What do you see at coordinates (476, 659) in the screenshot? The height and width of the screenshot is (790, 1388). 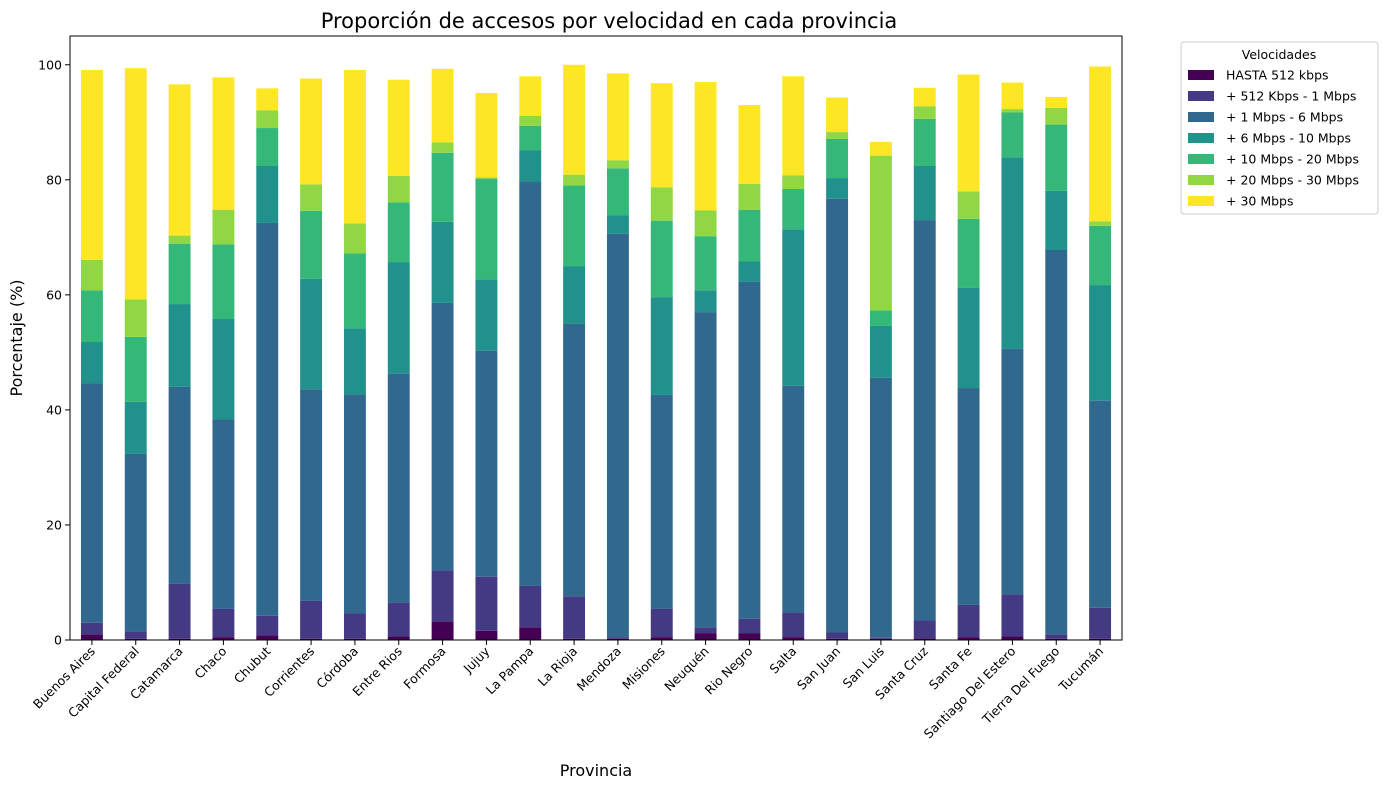 I see `x-tick-label: Jujuy` at bounding box center [476, 659].